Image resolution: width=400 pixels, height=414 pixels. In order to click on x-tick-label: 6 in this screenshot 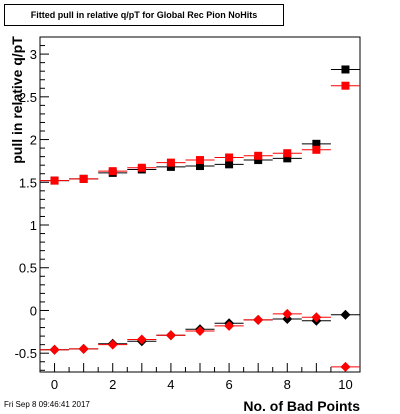, I will do `click(228, 384)`.